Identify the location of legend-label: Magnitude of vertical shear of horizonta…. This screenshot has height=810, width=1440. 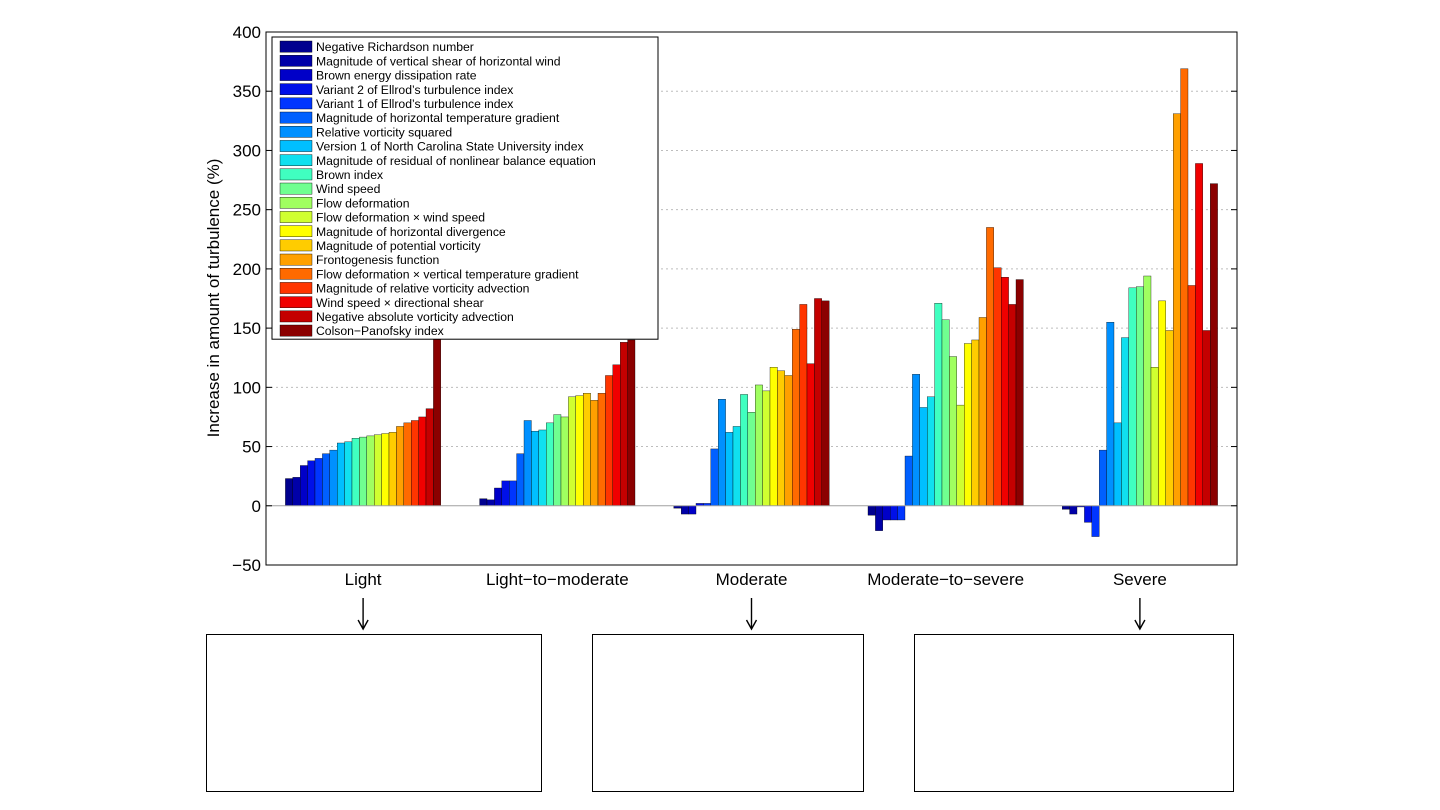
(438, 61).